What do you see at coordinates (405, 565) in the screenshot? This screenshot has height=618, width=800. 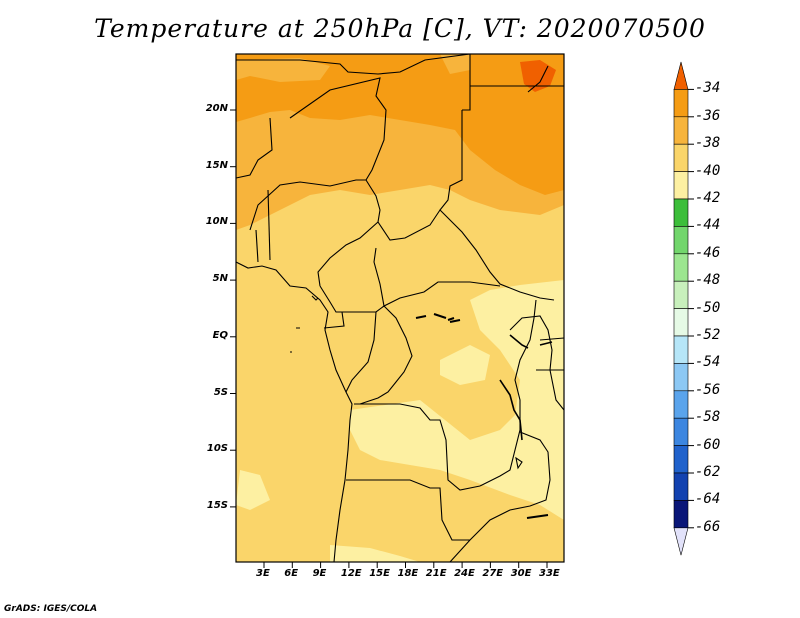 I see `lon-ticks` at bounding box center [405, 565].